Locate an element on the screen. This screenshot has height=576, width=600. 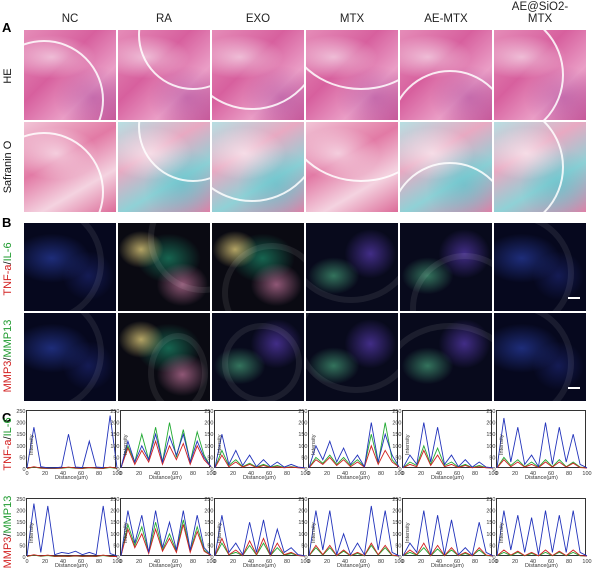
he-image-ra is located at coordinates (164, 75).